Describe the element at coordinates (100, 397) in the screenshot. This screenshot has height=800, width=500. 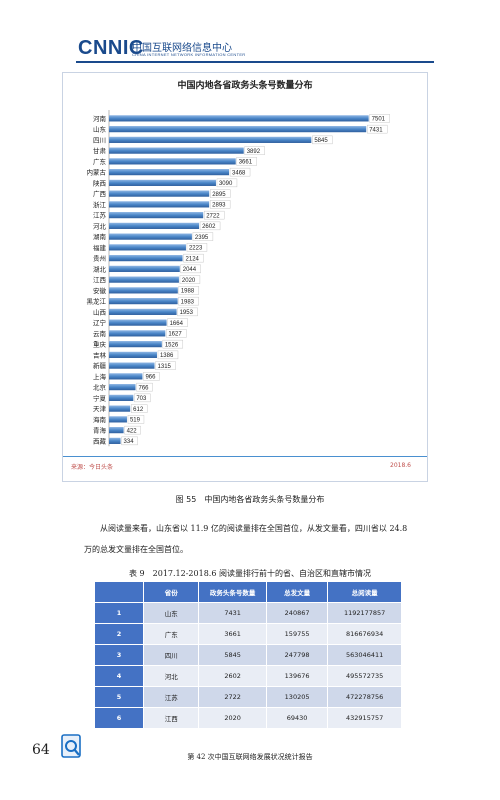
I see `category-label: 宁夏` at that location.